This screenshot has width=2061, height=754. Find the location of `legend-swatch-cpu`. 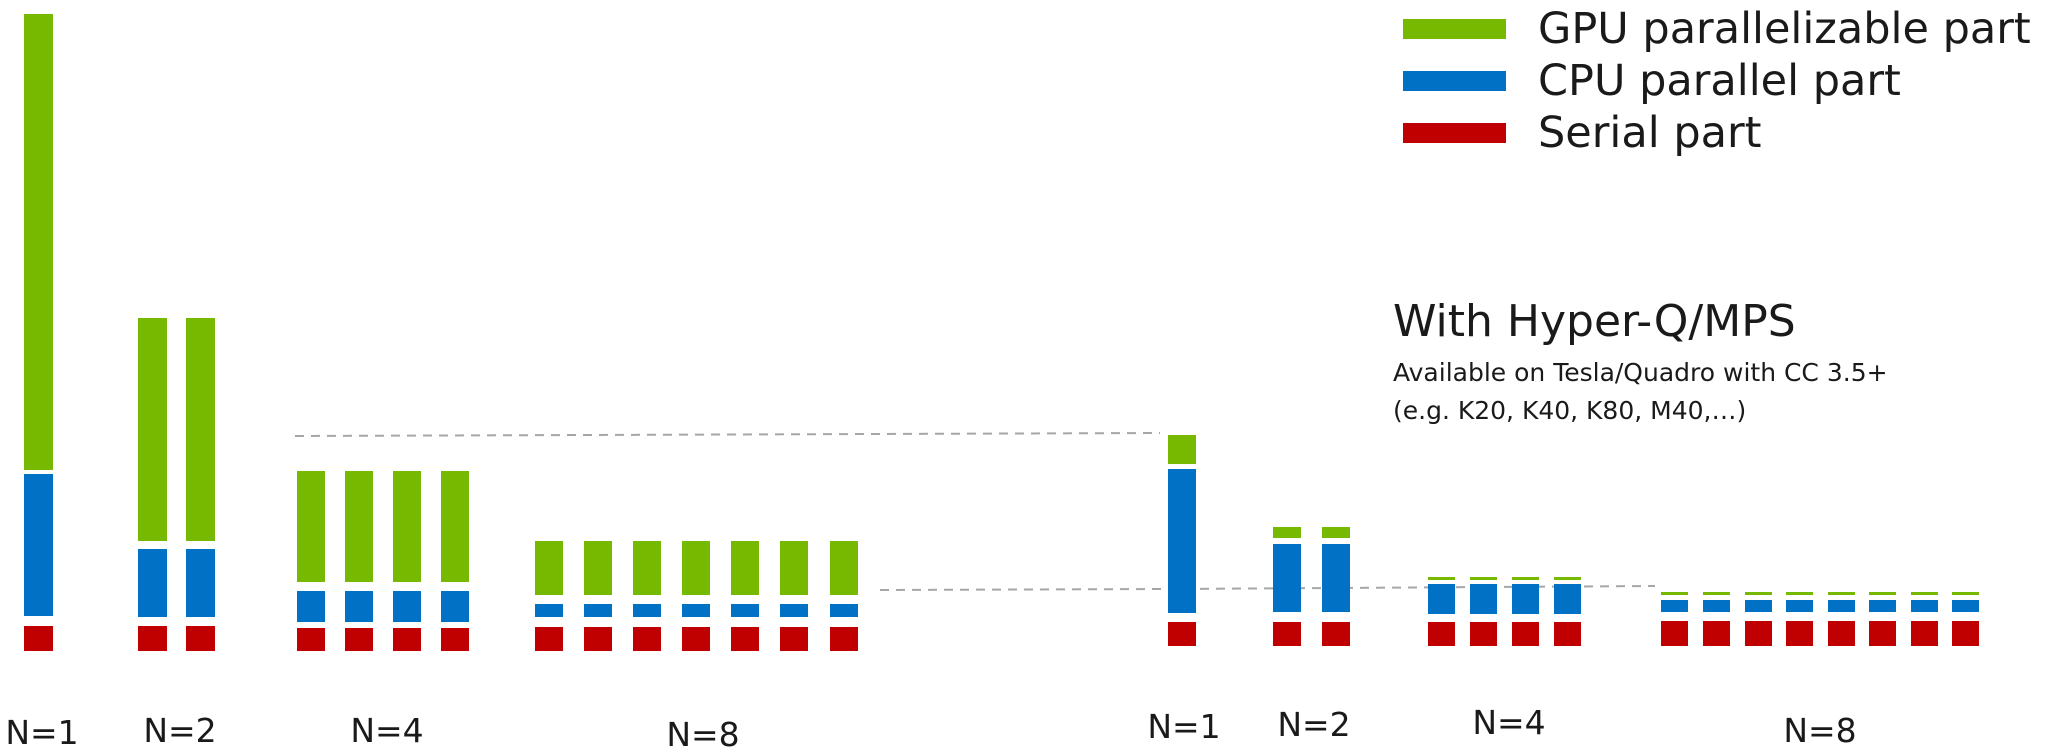

legend-swatch-cpu is located at coordinates (1454, 81).